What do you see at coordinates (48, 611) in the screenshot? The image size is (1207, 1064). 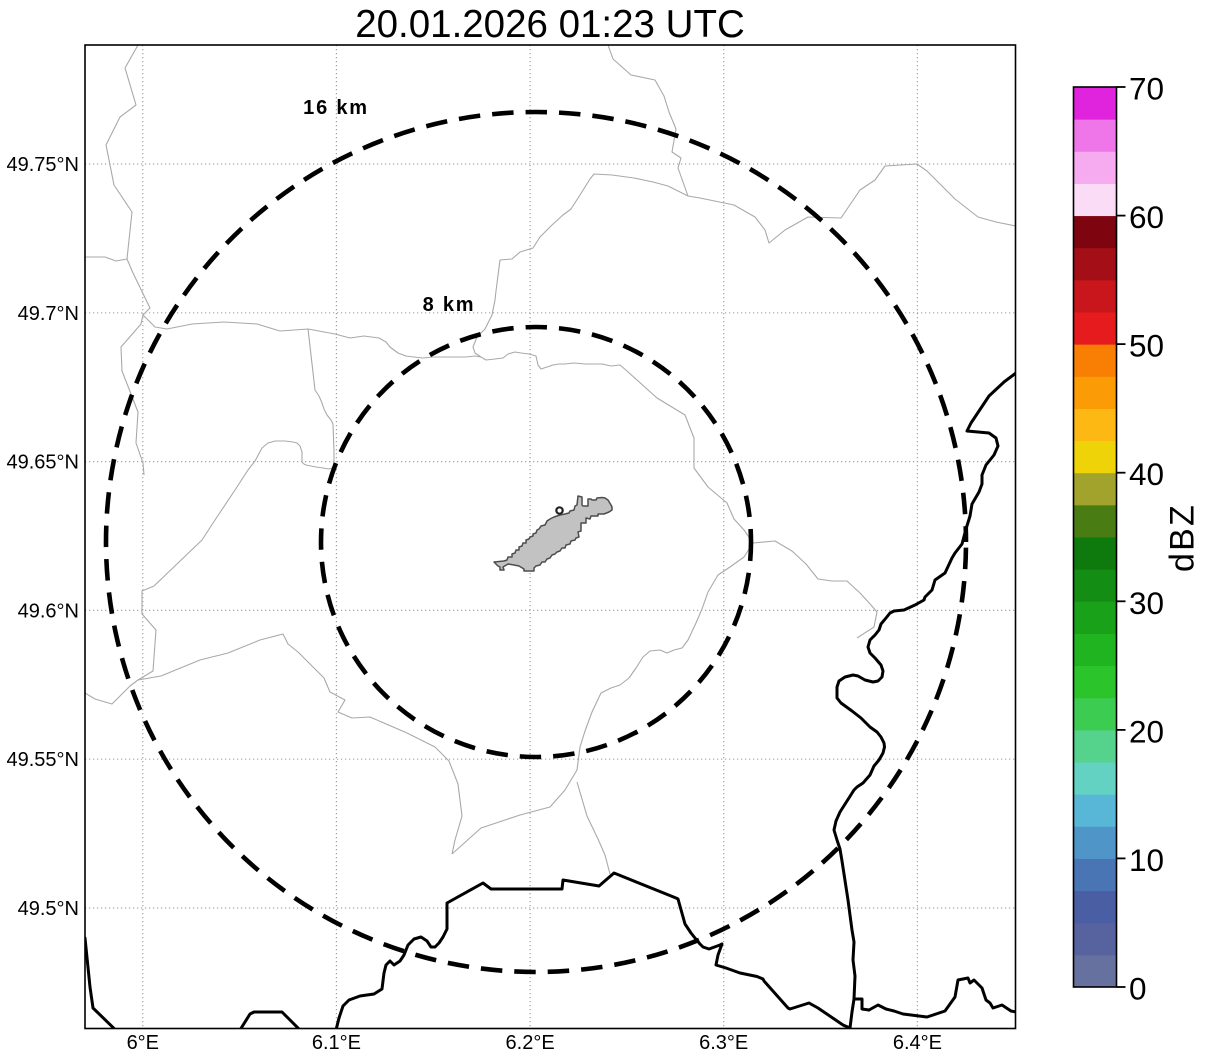 I see `svg-text: 49.6°N` at bounding box center [48, 611].